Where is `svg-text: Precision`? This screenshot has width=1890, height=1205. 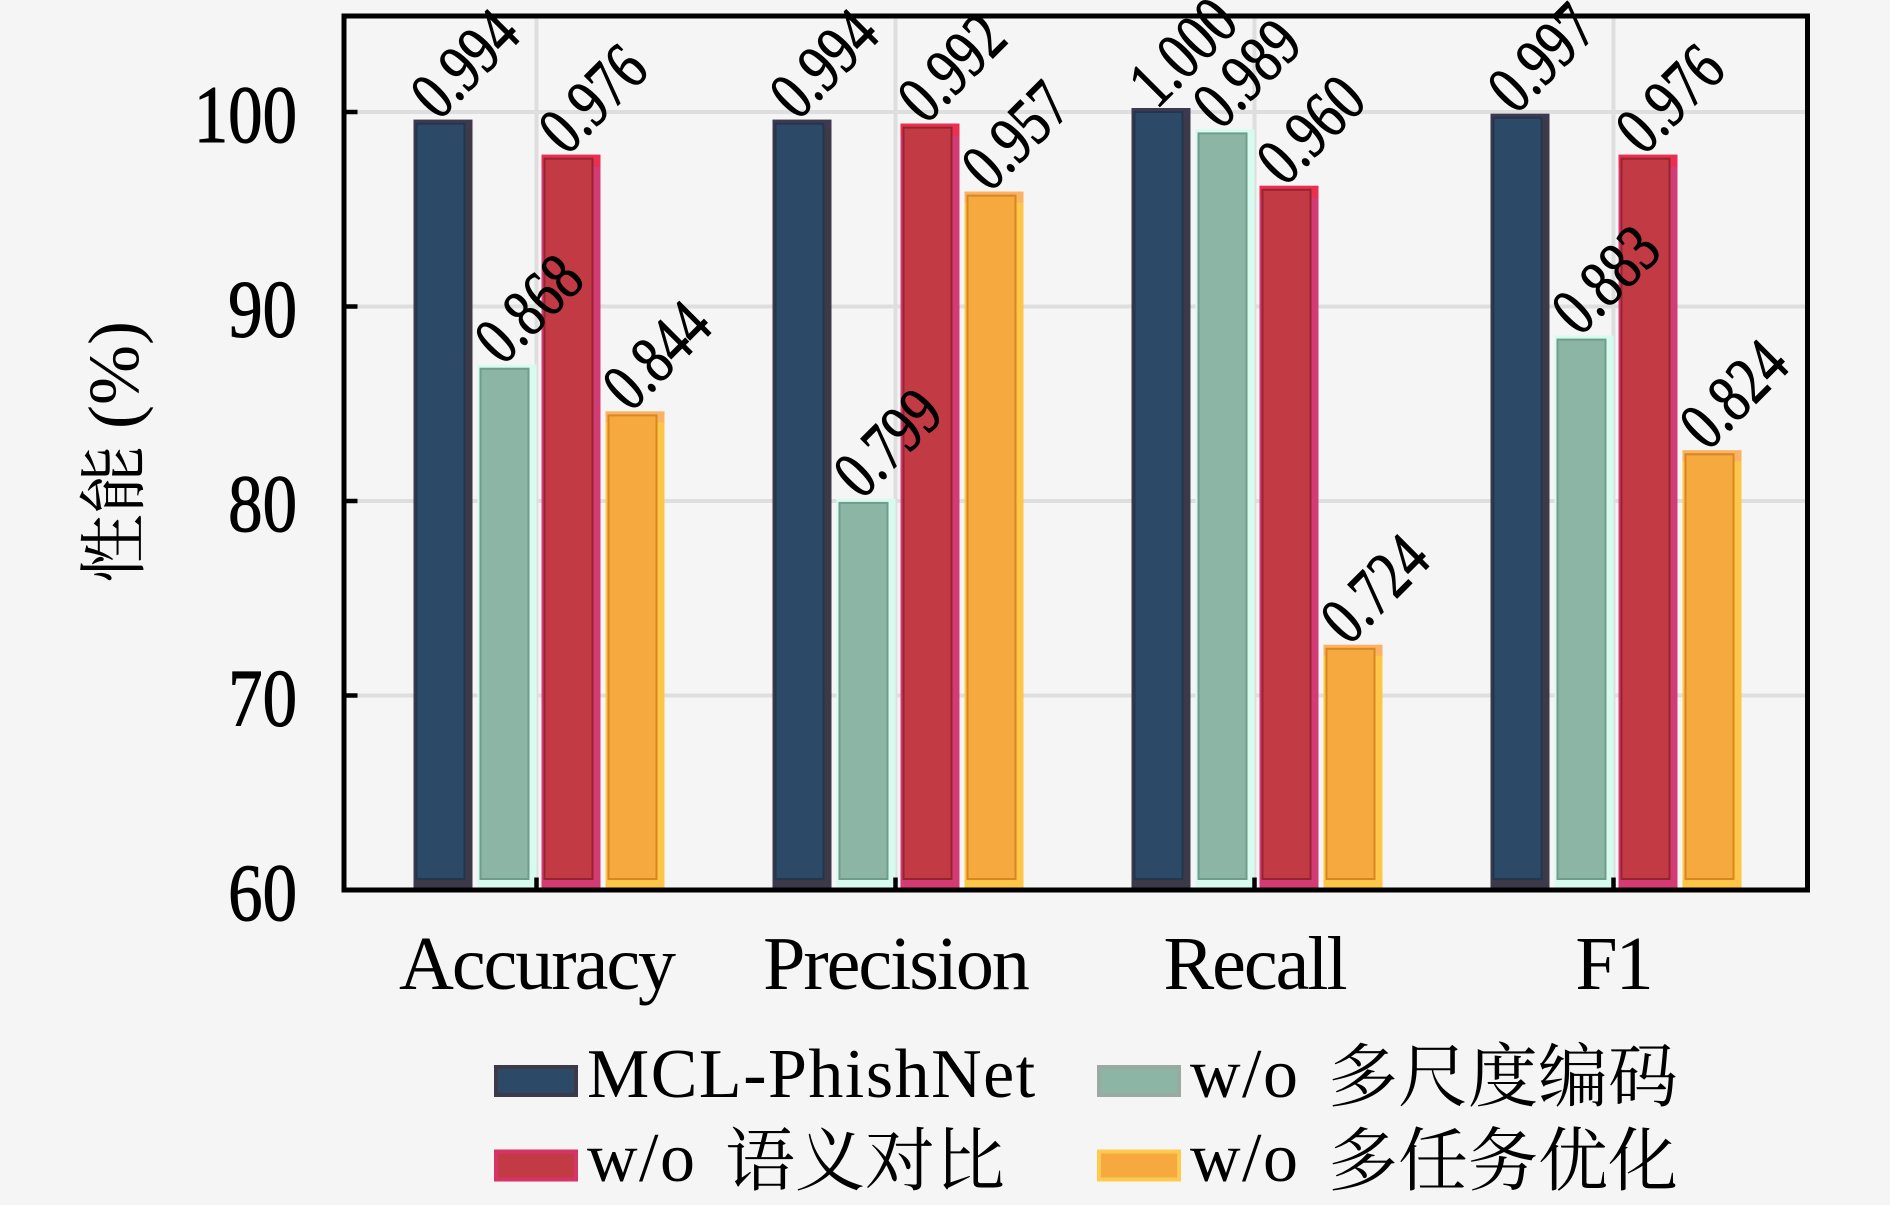 svg-text: Precision is located at coordinates (896, 964).